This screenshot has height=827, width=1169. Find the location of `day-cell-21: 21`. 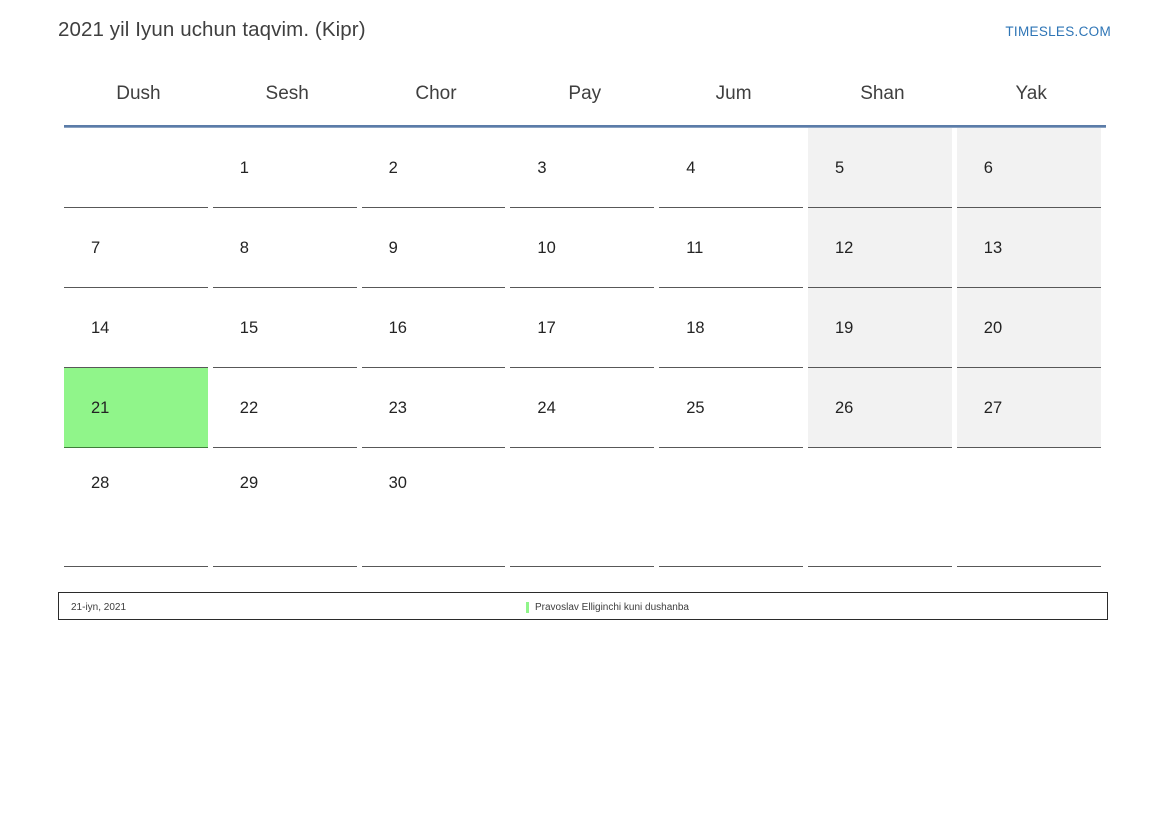

day-cell-21: 21 is located at coordinates (138, 408).